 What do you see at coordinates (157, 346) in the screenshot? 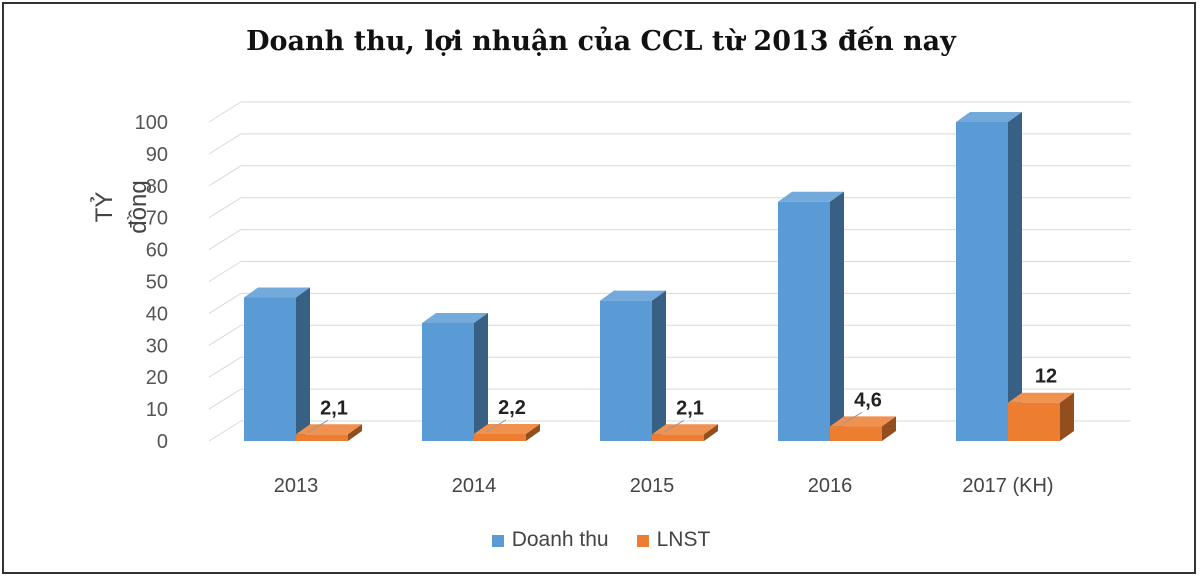
I see `y-tick-label: 30` at bounding box center [157, 346].